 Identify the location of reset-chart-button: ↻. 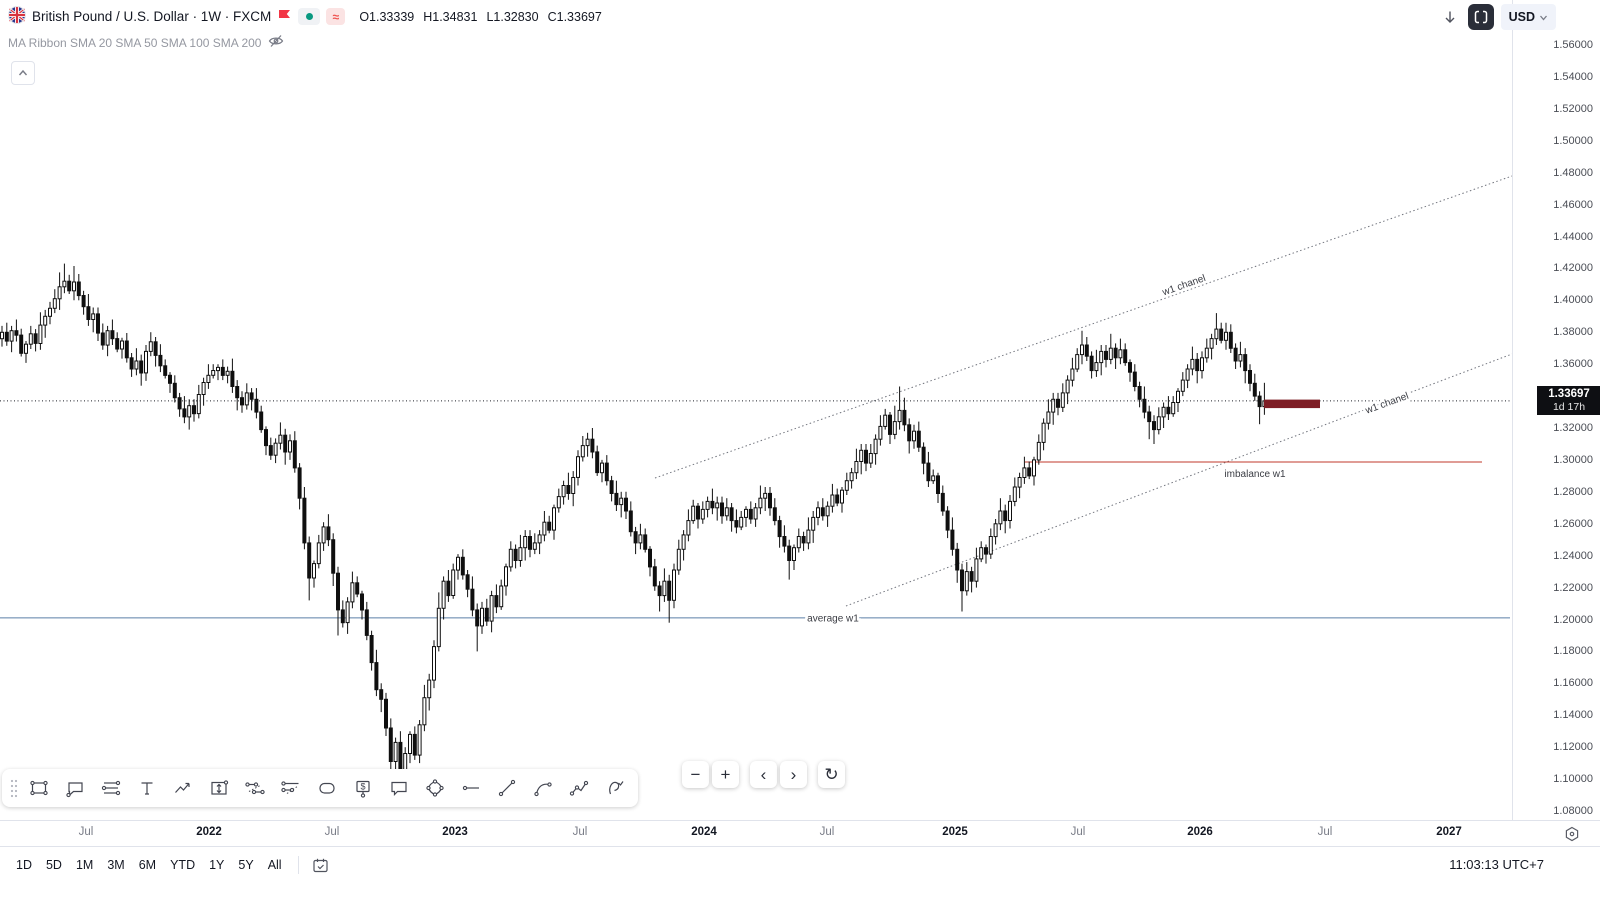
(831, 774).